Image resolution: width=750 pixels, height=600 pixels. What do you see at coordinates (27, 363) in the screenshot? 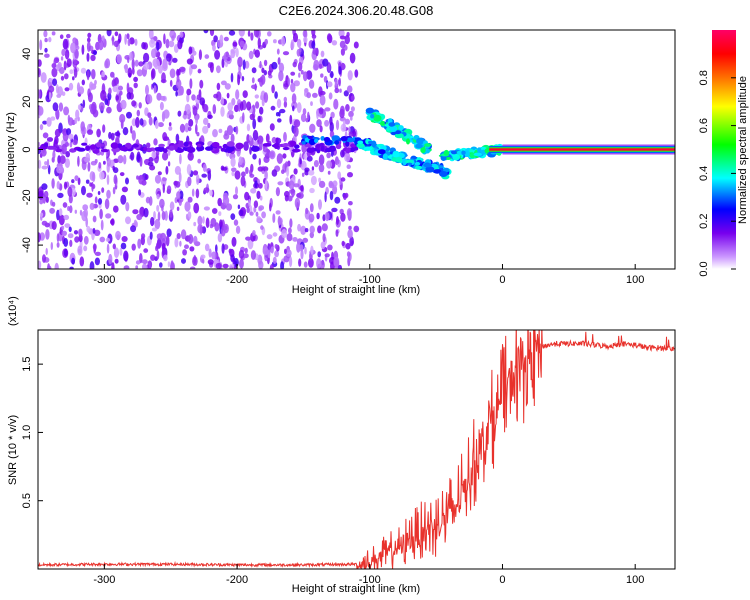
I see `snr-y-tick-label: 1.5` at bounding box center [27, 363].